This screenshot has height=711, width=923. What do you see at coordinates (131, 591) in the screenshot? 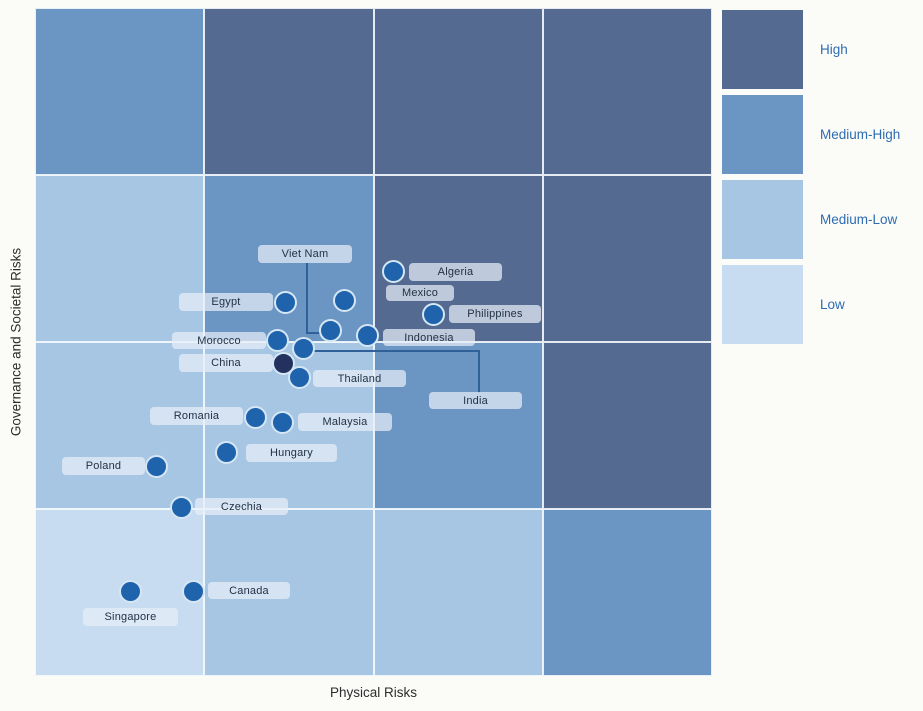
I see `country-dot-singapore` at bounding box center [131, 591].